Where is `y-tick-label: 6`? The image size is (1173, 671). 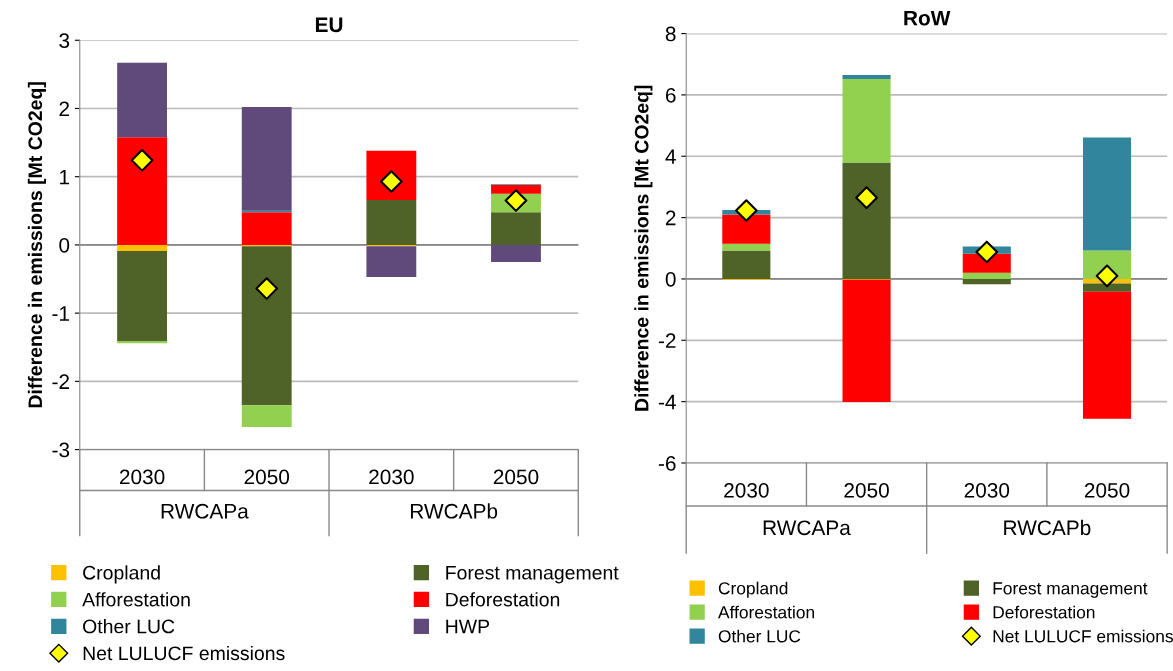
y-tick-label: 6 is located at coordinates (670, 95).